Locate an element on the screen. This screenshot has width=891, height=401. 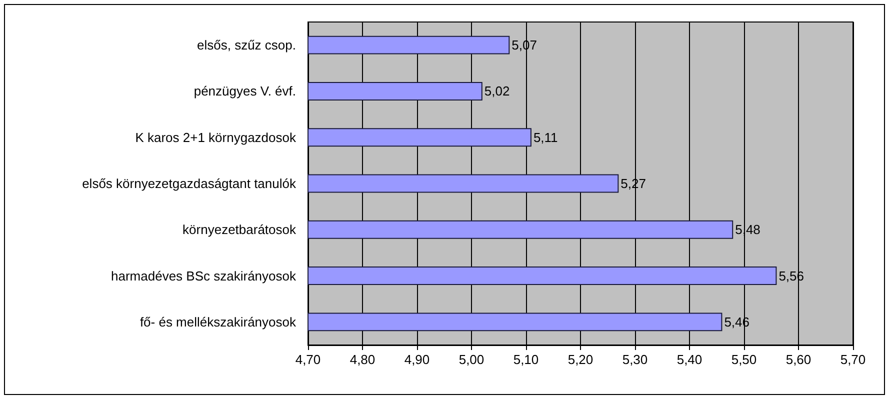
x-tick-label: 4,90 is located at coordinates (417, 359).